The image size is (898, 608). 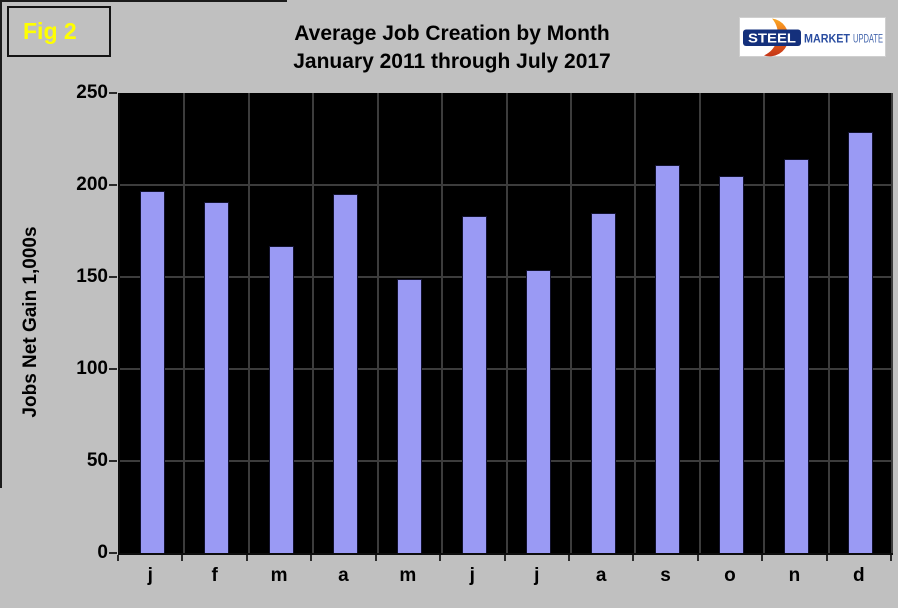 What do you see at coordinates (665, 575) in the screenshot?
I see `x-axis-tick-label: s` at bounding box center [665, 575].